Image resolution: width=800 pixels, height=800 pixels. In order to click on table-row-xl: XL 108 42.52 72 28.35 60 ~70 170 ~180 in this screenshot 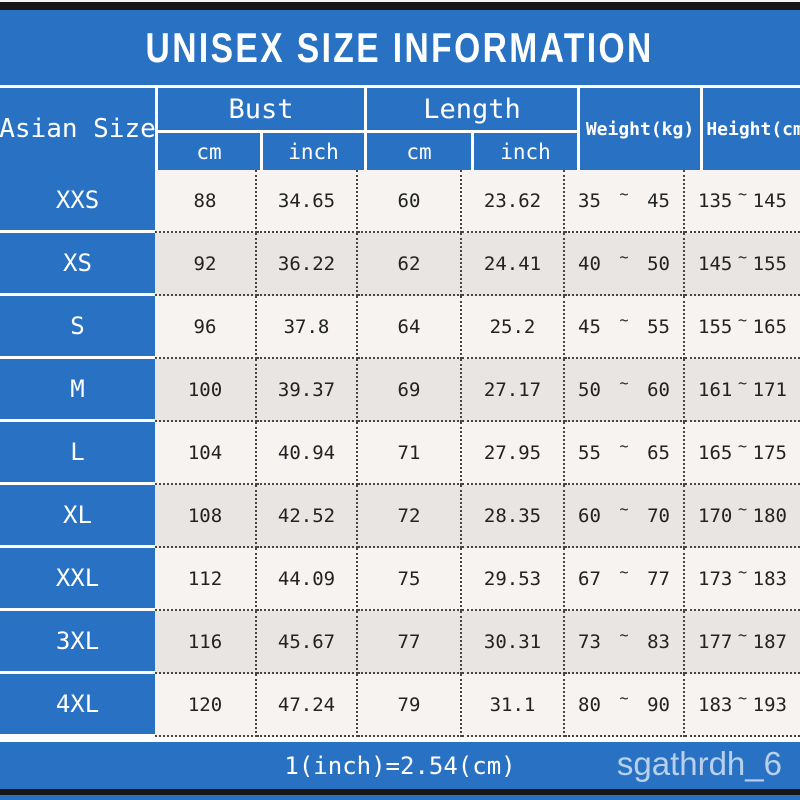, I will do `click(400, 516)`.